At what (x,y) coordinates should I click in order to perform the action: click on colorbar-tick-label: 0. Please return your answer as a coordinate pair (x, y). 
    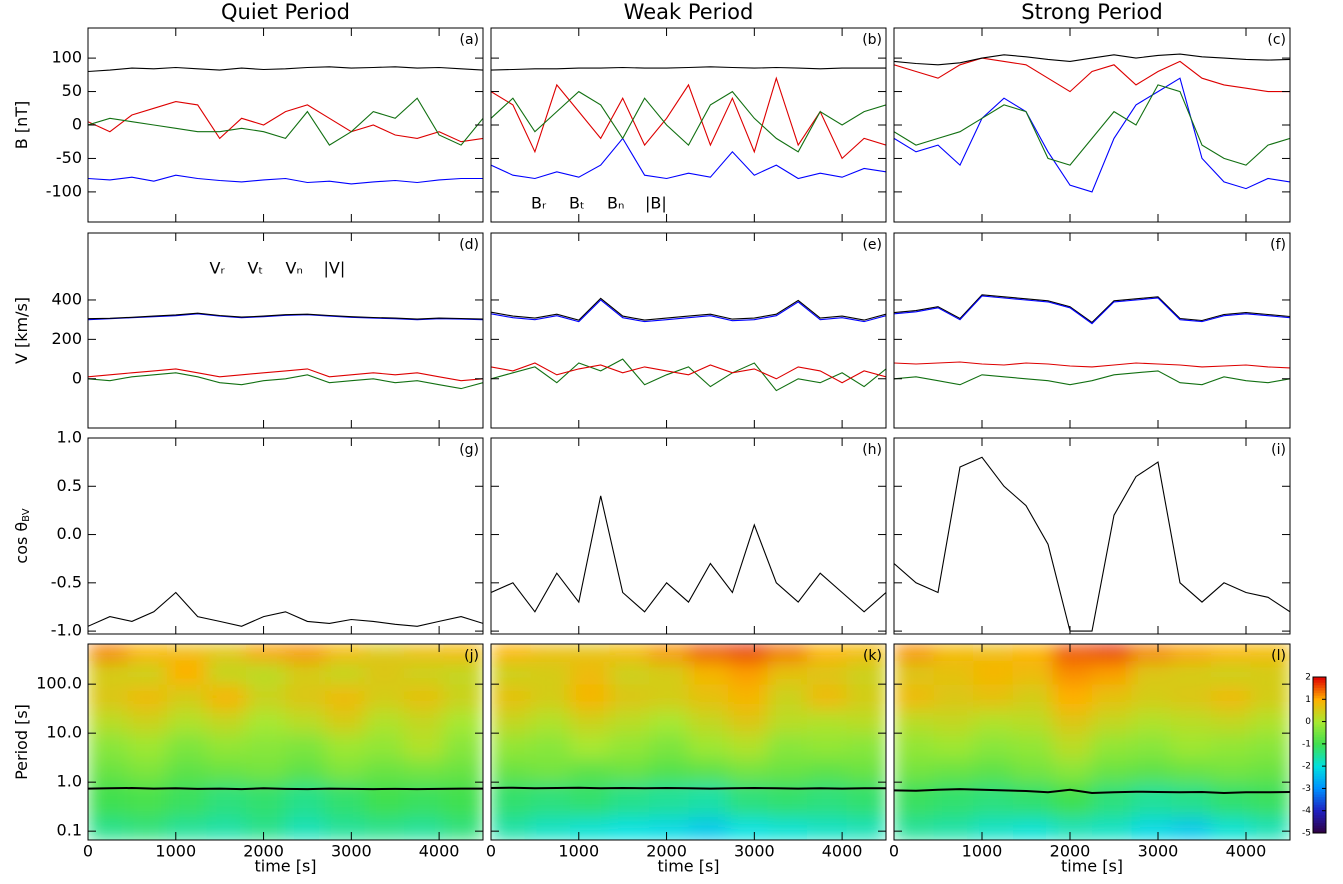
    Looking at the image, I should click on (1308, 722).